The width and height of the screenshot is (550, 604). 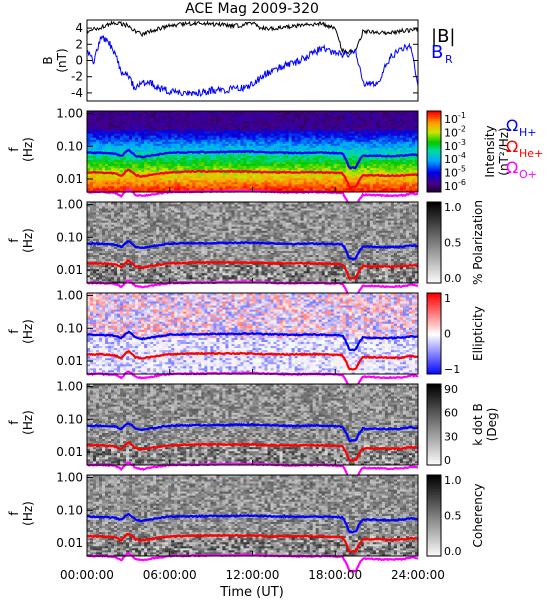 What do you see at coordinates (252, 9) in the screenshot?
I see `chart-title: ACE Mag 2009-320` at bounding box center [252, 9].